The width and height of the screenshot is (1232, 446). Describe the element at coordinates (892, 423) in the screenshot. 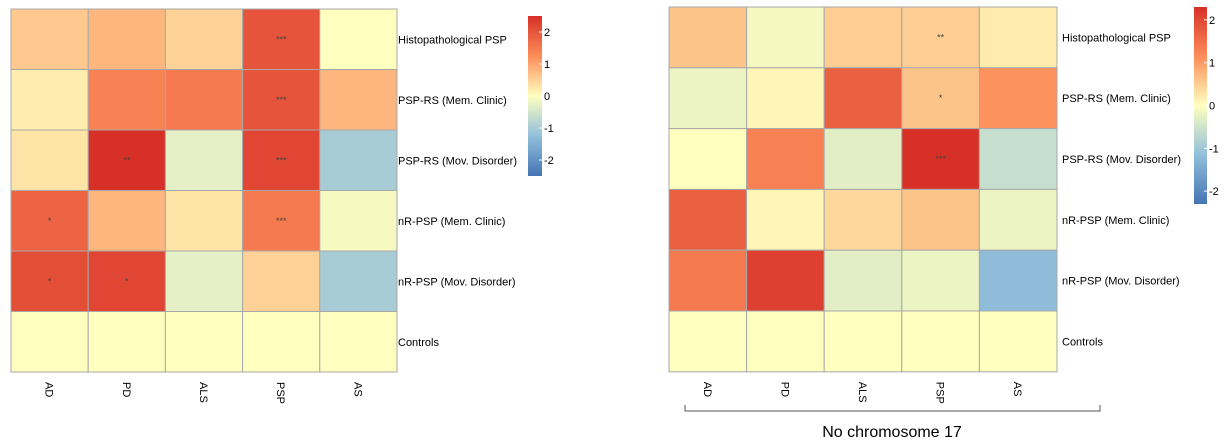

I see `chromosome-bracket: No chromosome 17` at that location.